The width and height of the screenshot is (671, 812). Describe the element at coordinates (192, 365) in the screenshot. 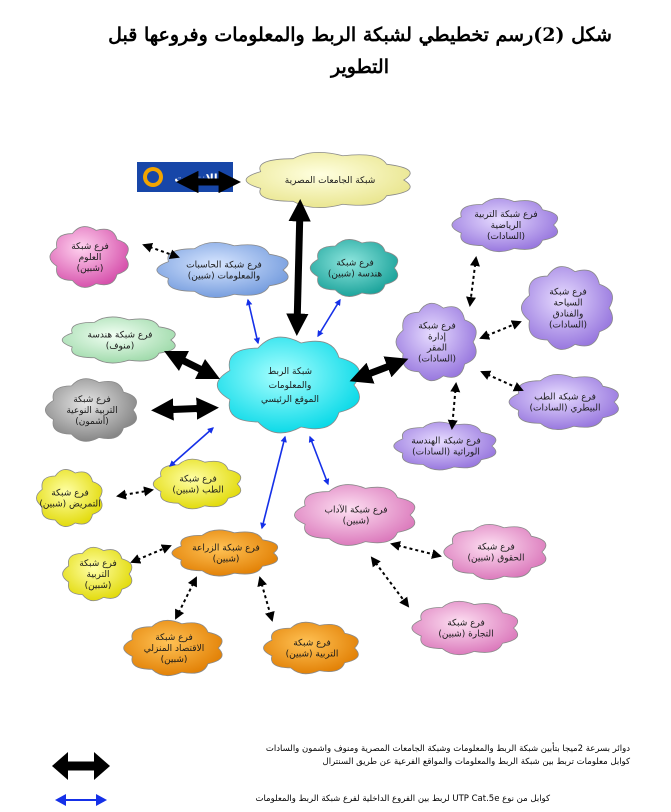

I see `link-main-menouf` at that location.